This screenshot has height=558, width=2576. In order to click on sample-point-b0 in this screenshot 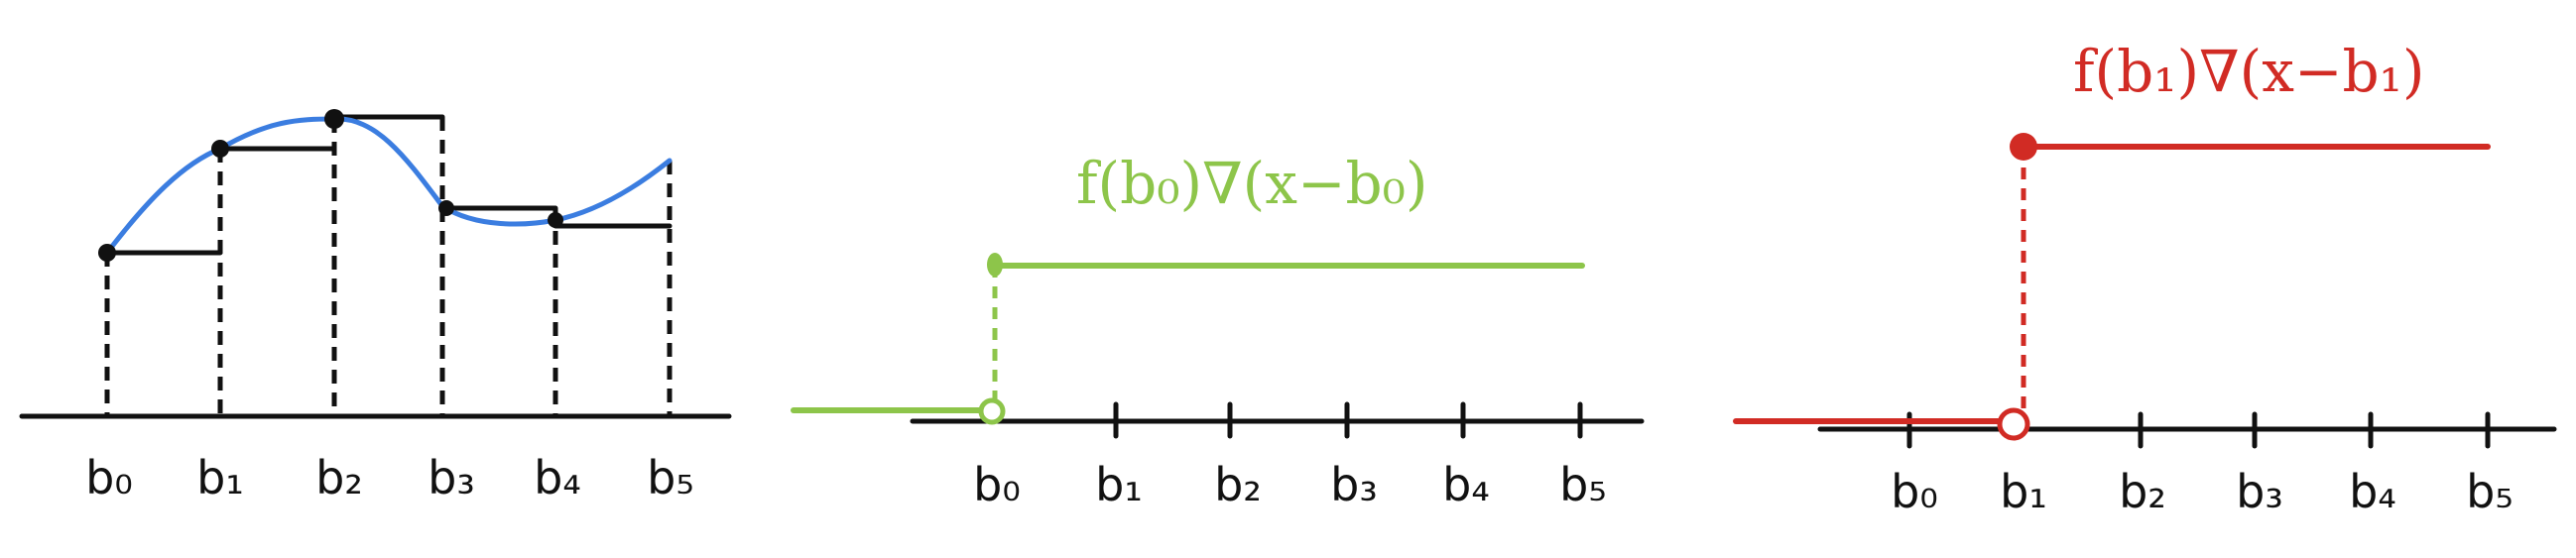, I will do `click(107, 253)`.